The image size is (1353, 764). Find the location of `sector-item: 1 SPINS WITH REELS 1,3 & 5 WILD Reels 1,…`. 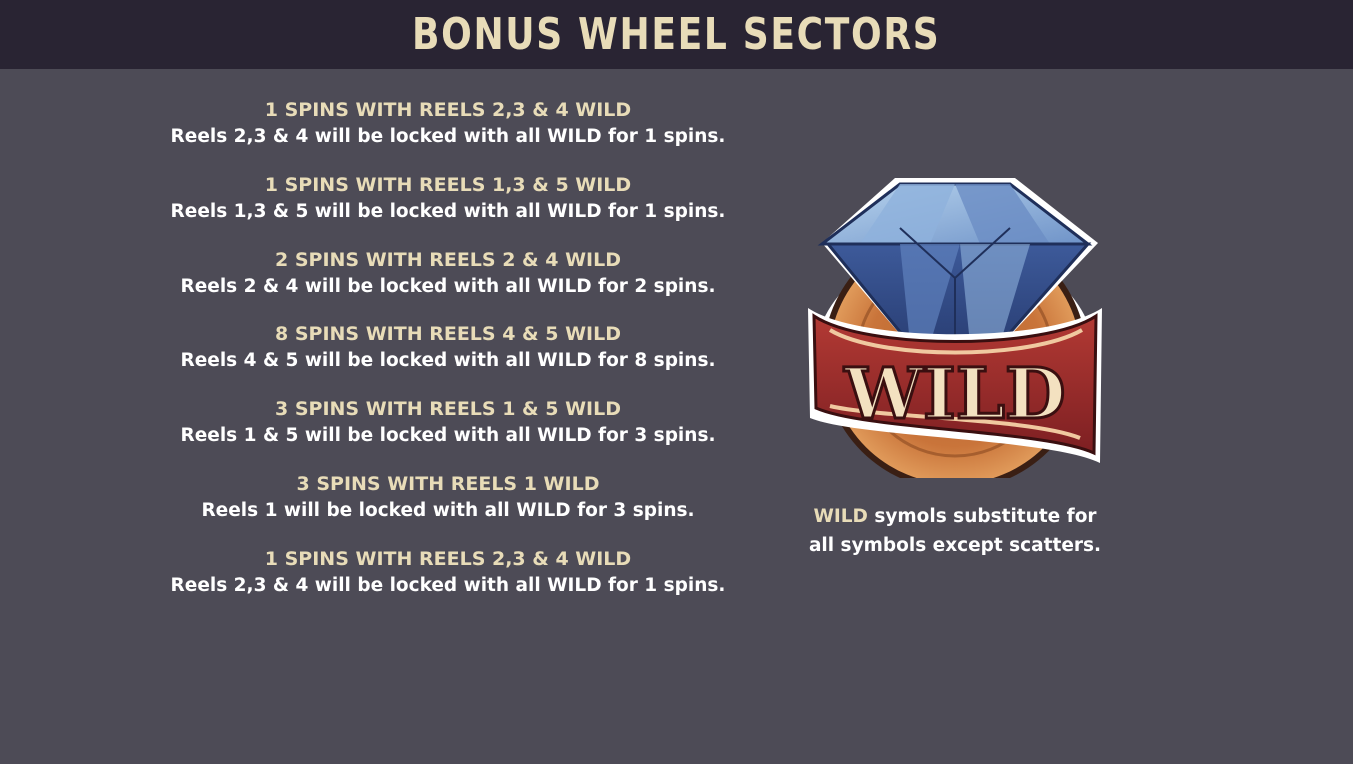

sector-item: 1 SPINS WITH REELS 1,3 & 5 WILD Reels 1,… is located at coordinates (448, 210).